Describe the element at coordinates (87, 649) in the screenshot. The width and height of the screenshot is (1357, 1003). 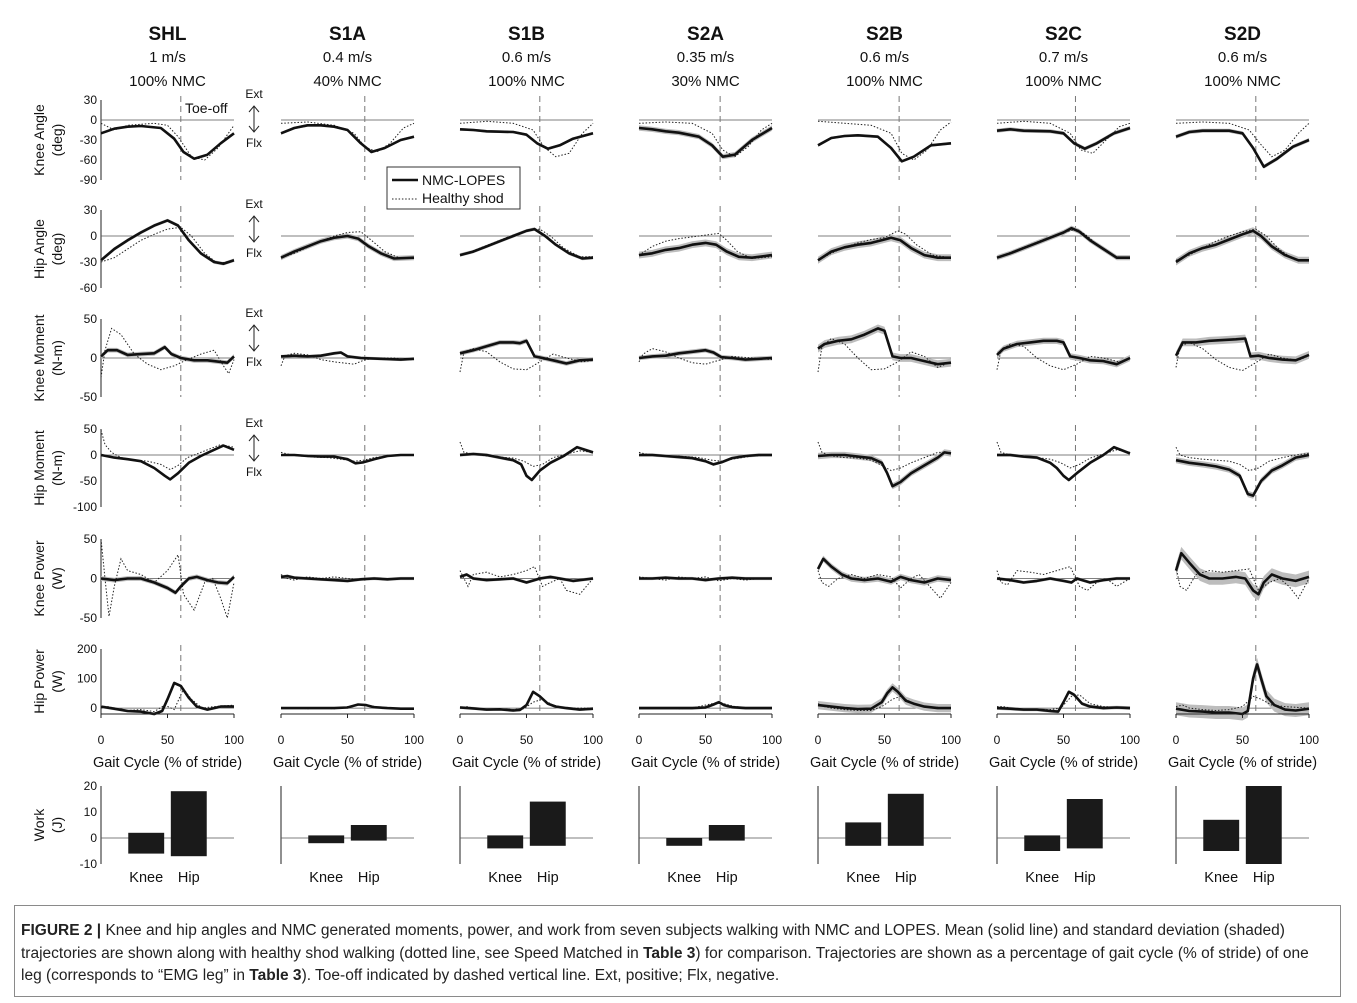
I see `y-tick-label: 200` at that location.